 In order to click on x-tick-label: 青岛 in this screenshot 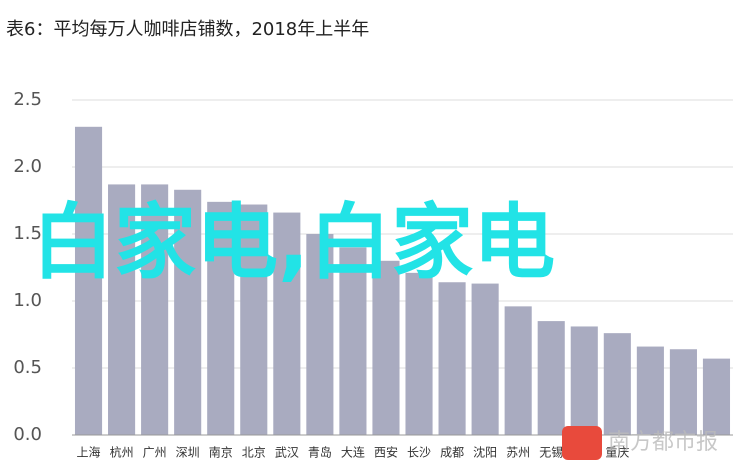, I will do `click(320, 452)`.